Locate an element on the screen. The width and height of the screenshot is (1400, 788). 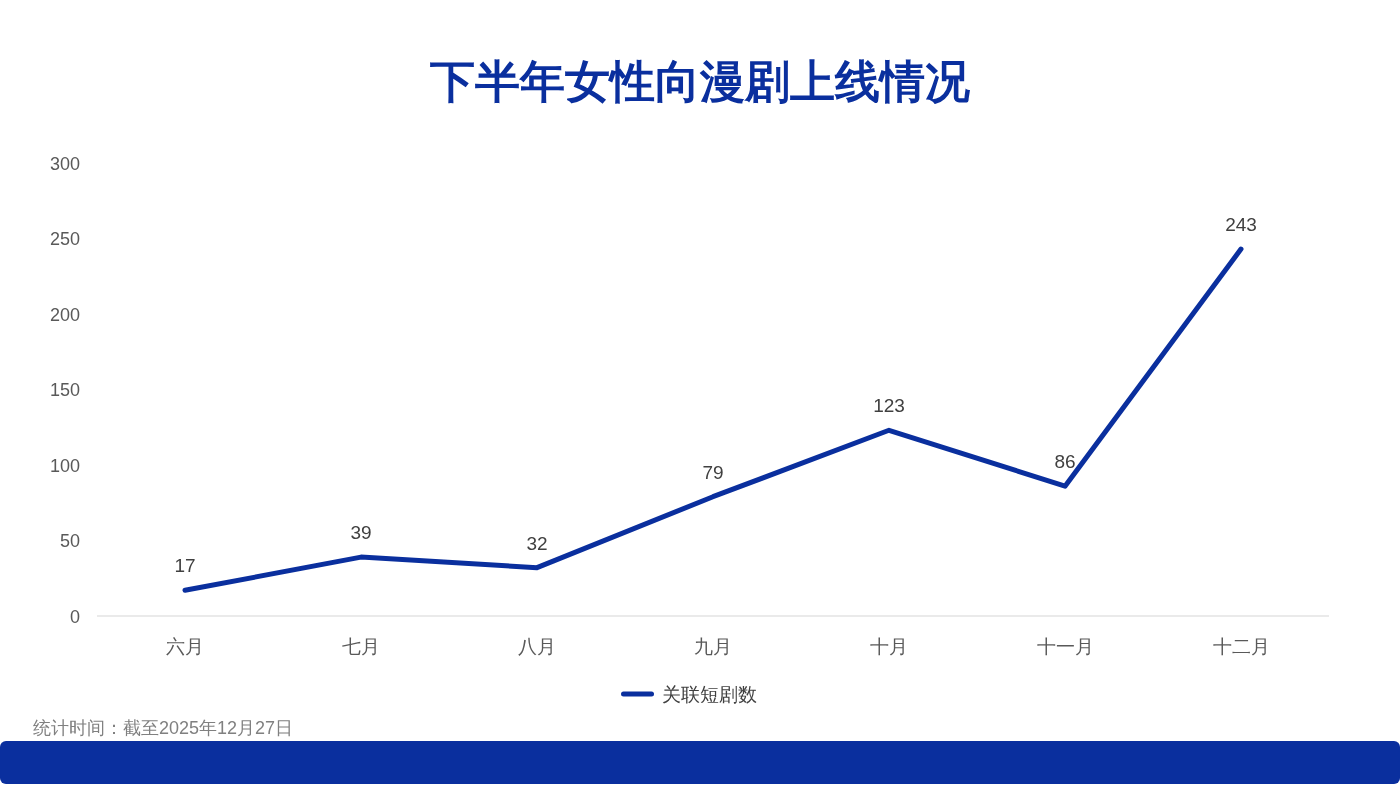
y-tick-label: 300 is located at coordinates (64, 163).